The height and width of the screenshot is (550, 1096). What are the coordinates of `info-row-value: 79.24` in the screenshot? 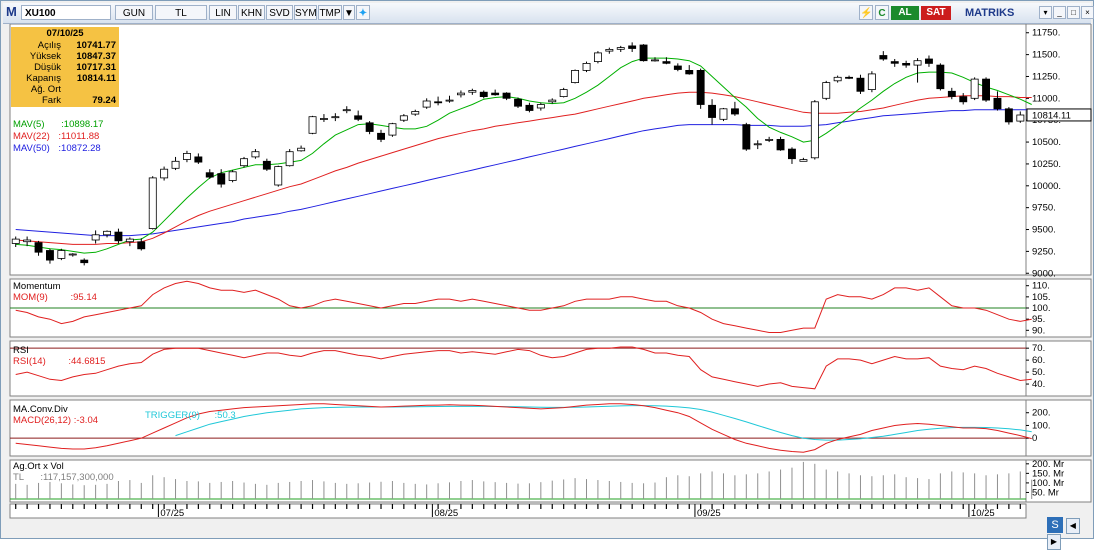 It's located at (104, 100).